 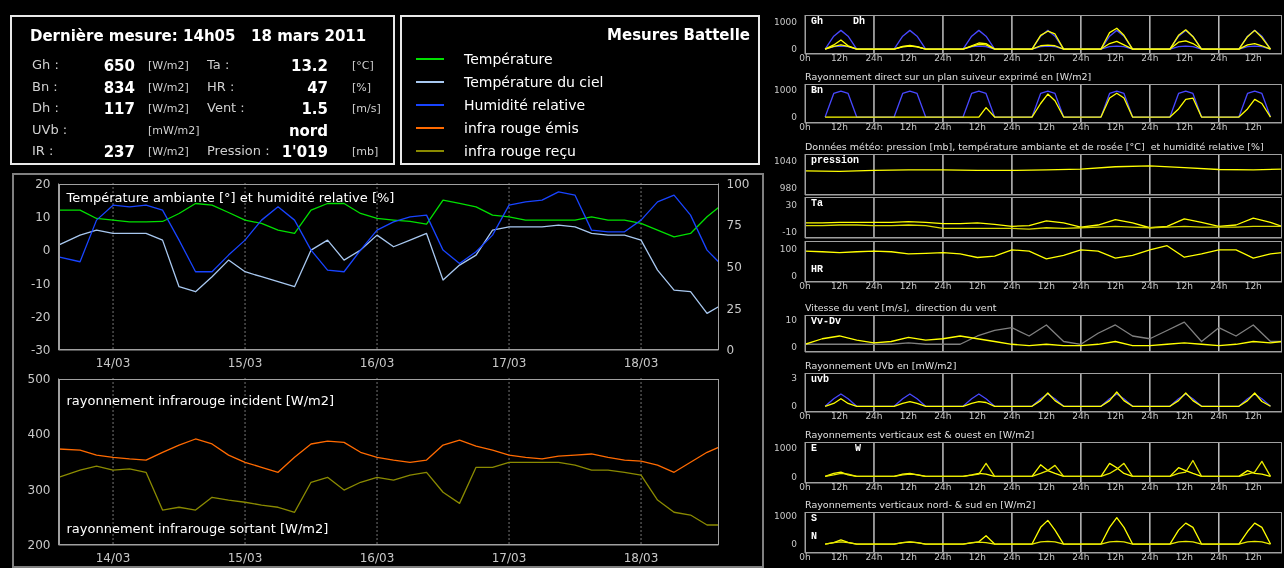 I want to click on chart-title: Rayonnements verticaux est & ouest en [W/m2], so click(x=920, y=434).